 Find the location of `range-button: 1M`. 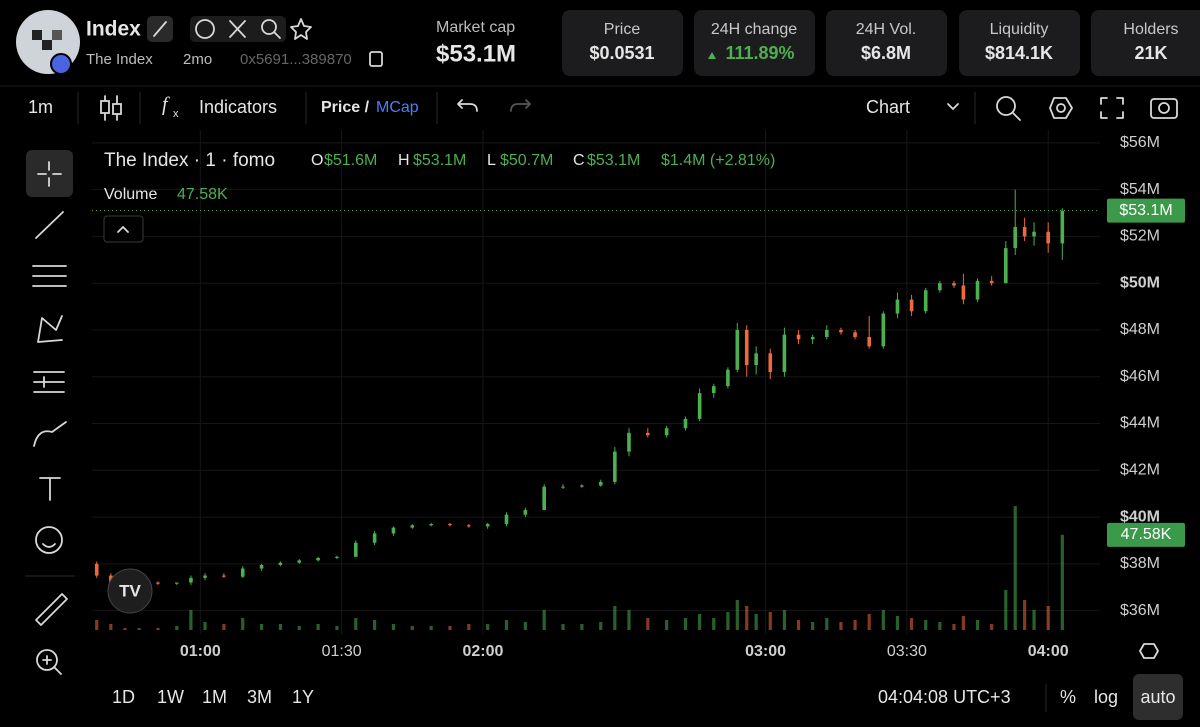

range-button: 1M is located at coordinates (214, 697).